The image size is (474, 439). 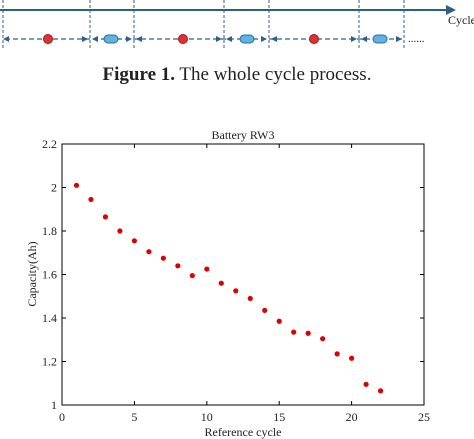 I want to click on y-tick-label: 1.4, so click(x=49, y=318).